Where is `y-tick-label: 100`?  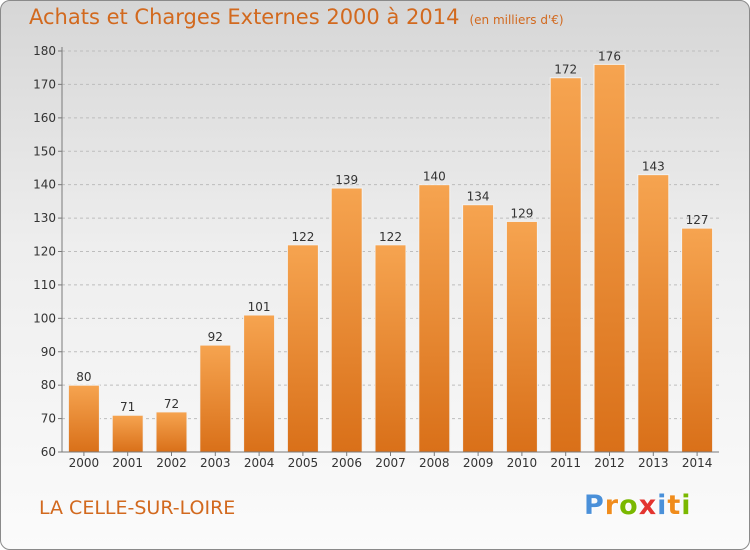
y-tick-label: 100 is located at coordinates (44, 318).